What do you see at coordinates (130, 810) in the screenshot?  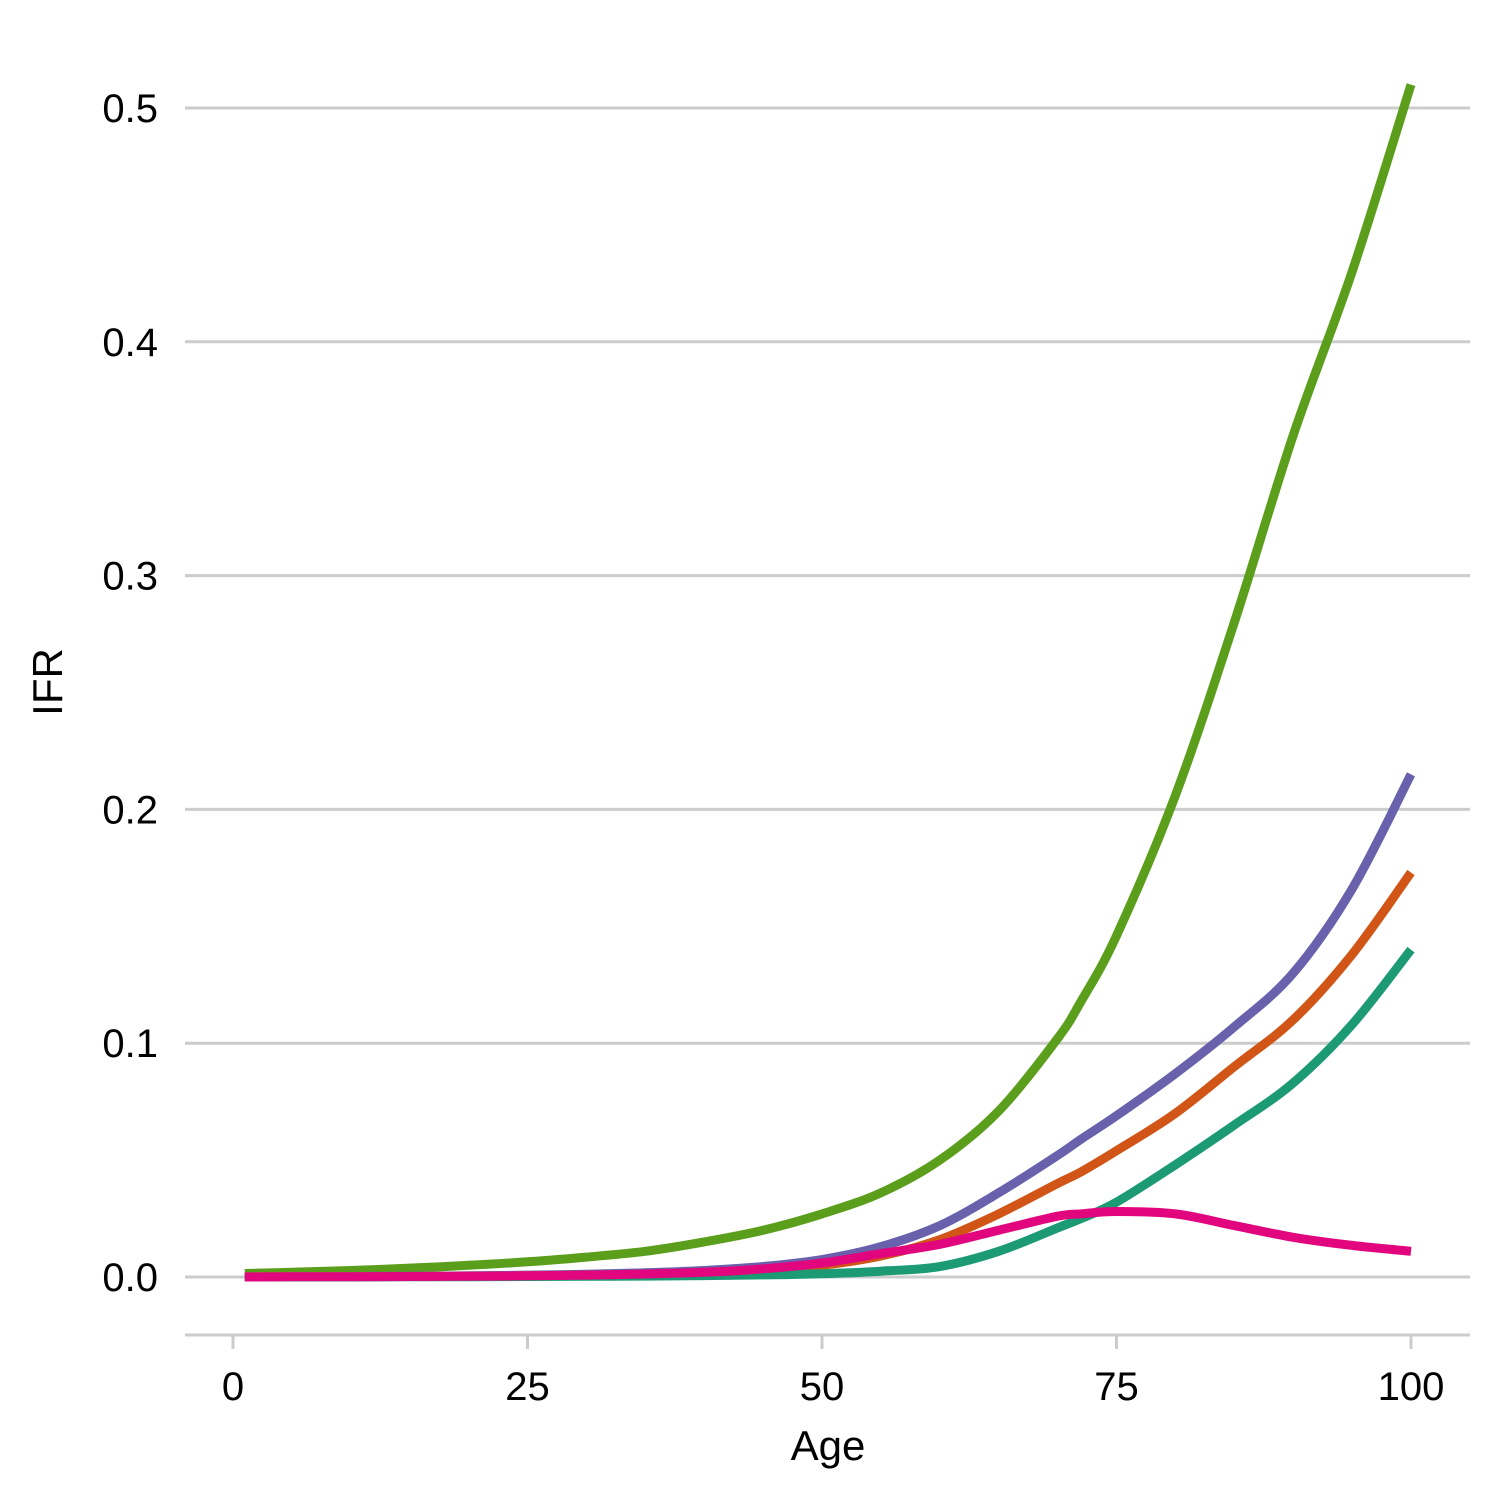 I see `y-tick-label: 0.2` at bounding box center [130, 810].